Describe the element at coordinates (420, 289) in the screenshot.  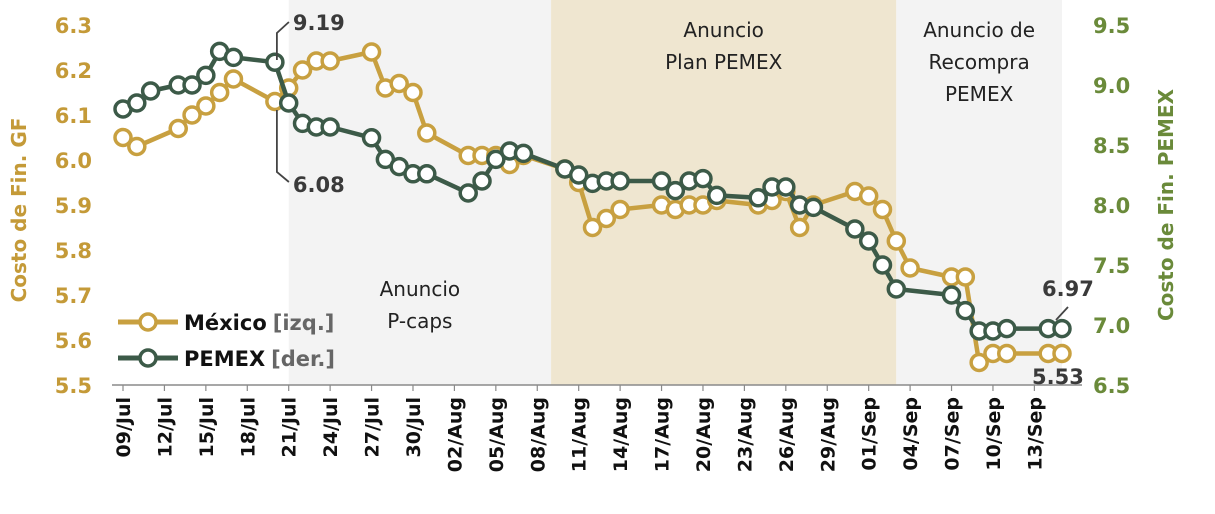
I see `region-label-pcaps: Anuncio` at that location.